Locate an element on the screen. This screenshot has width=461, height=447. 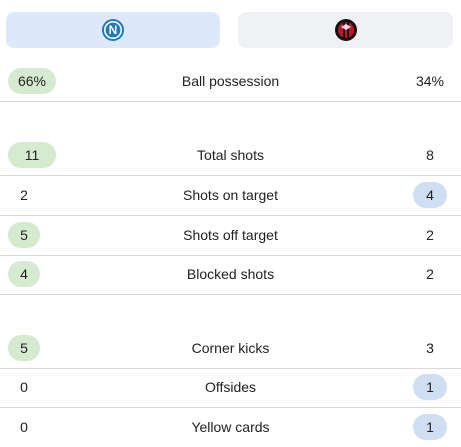
stat-label: Shots on target is located at coordinates (230, 195).